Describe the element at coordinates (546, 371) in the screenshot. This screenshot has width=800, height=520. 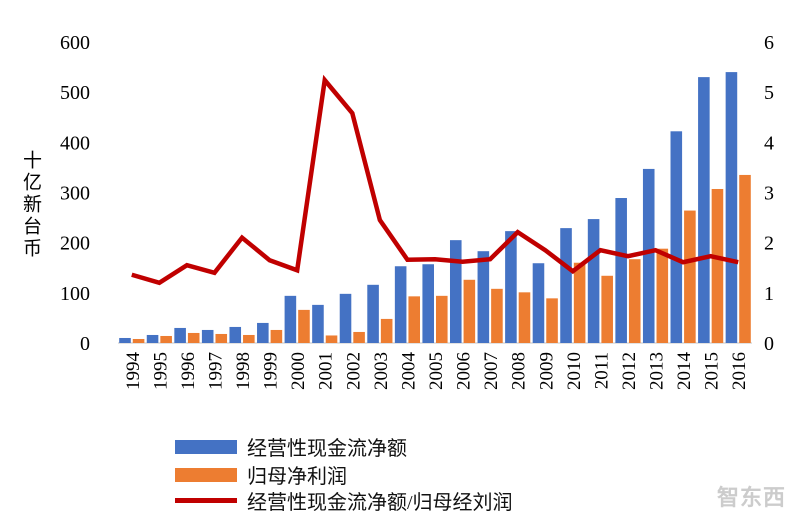
I see `x-tick-label: 2009` at that location.